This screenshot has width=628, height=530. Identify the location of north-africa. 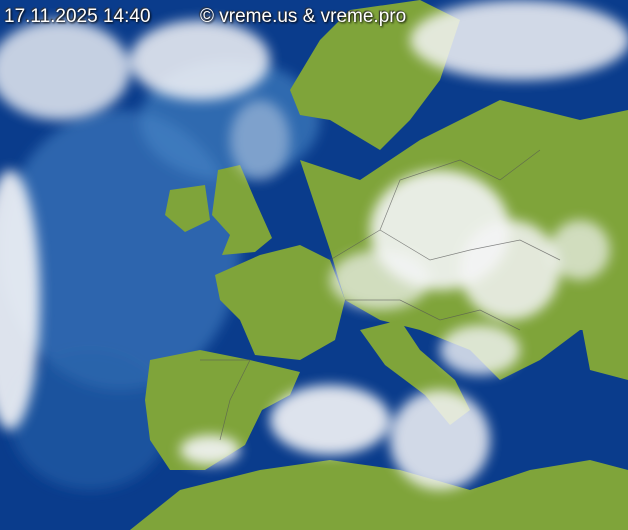
(379, 495).